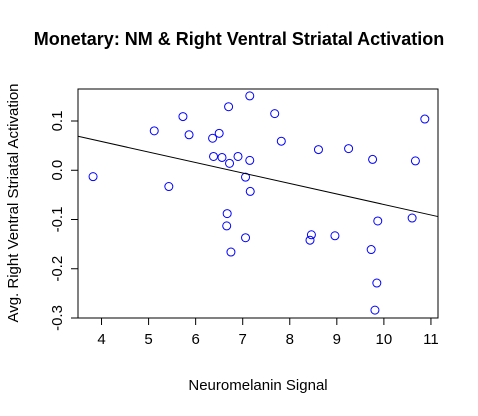  What do you see at coordinates (148, 339) in the screenshot?
I see `x-tick-label: 5` at bounding box center [148, 339].